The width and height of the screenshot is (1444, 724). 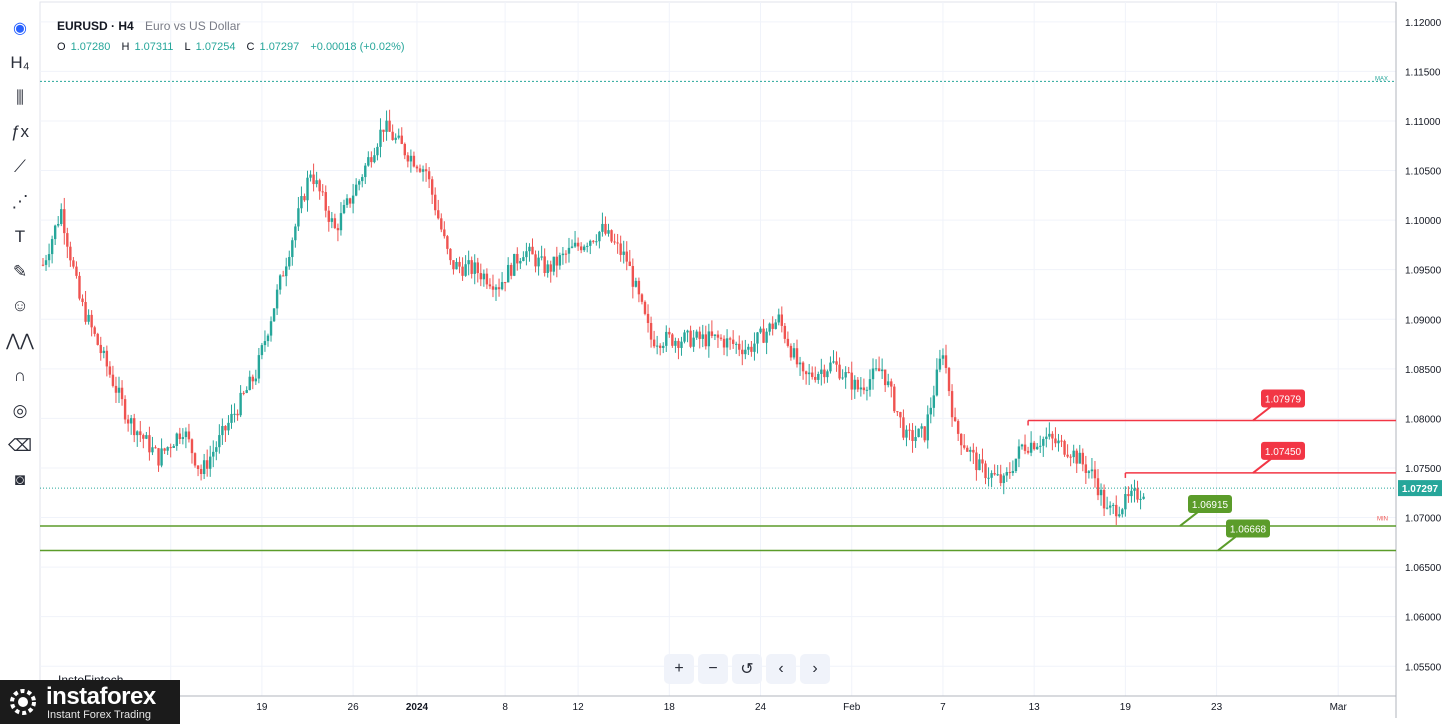 I want to click on indicators-icon: ƒx, so click(x=20, y=132).